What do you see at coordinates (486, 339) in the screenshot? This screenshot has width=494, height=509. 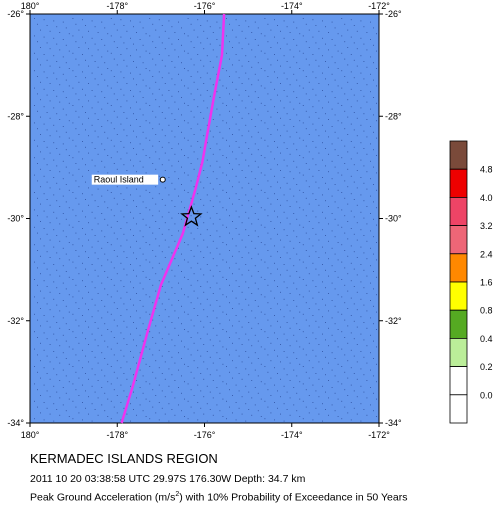 I see `legend-label: 0.4` at bounding box center [486, 339].